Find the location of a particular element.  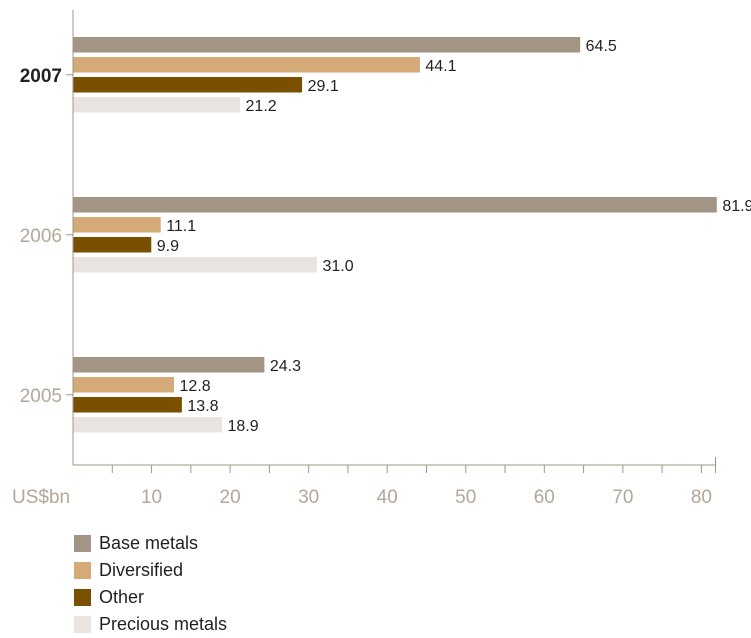

value-label-2006-precious-metals: 31.0 is located at coordinates (338, 266).